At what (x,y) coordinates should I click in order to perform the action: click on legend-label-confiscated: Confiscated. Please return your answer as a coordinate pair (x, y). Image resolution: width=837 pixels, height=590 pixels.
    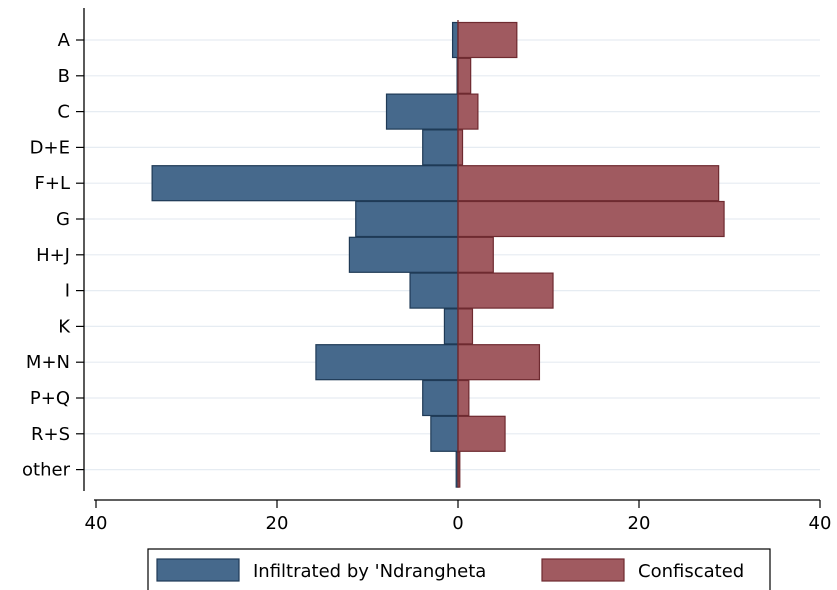
    Looking at the image, I should click on (691, 571).